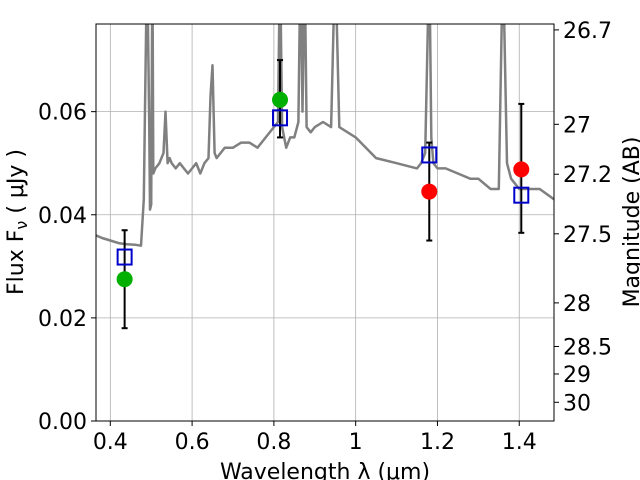  What do you see at coordinates (62, 319) in the screenshot?
I see `y-tick-label: 0.02` at bounding box center [62, 319].